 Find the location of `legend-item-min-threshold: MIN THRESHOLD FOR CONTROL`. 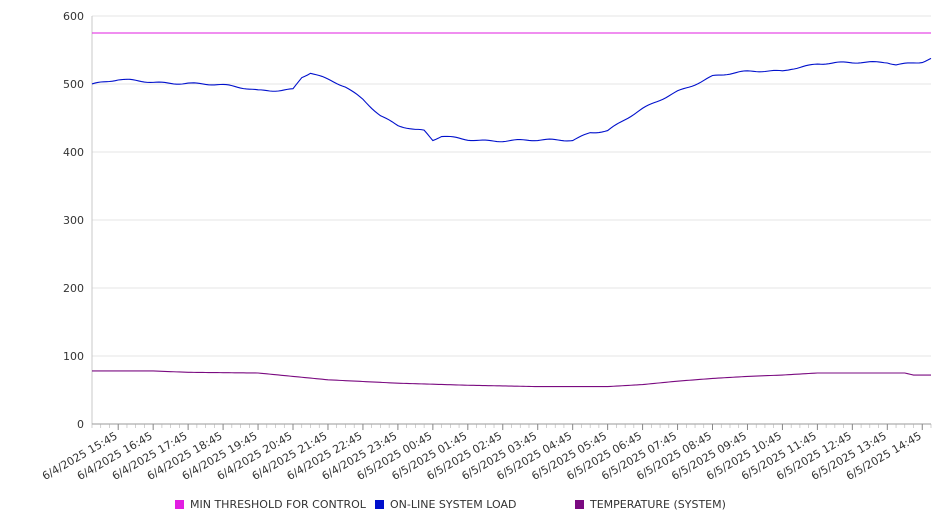

legend-item-min-threshold: MIN THRESHOLD FOR CONTROL is located at coordinates (270, 504).